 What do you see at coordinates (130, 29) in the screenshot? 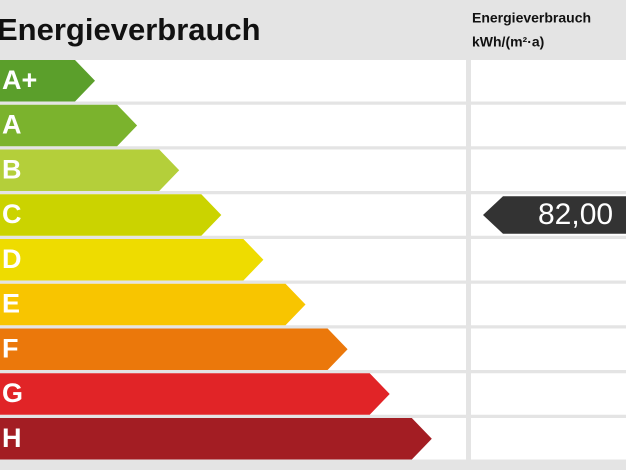
I see `title: Energieverbrauch` at bounding box center [130, 29].